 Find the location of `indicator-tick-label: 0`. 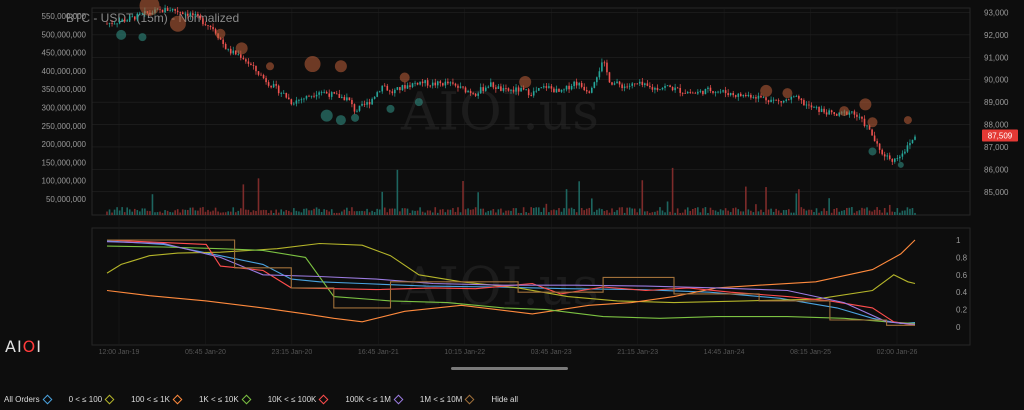

indicator-tick-label: 0 is located at coordinates (958, 327).